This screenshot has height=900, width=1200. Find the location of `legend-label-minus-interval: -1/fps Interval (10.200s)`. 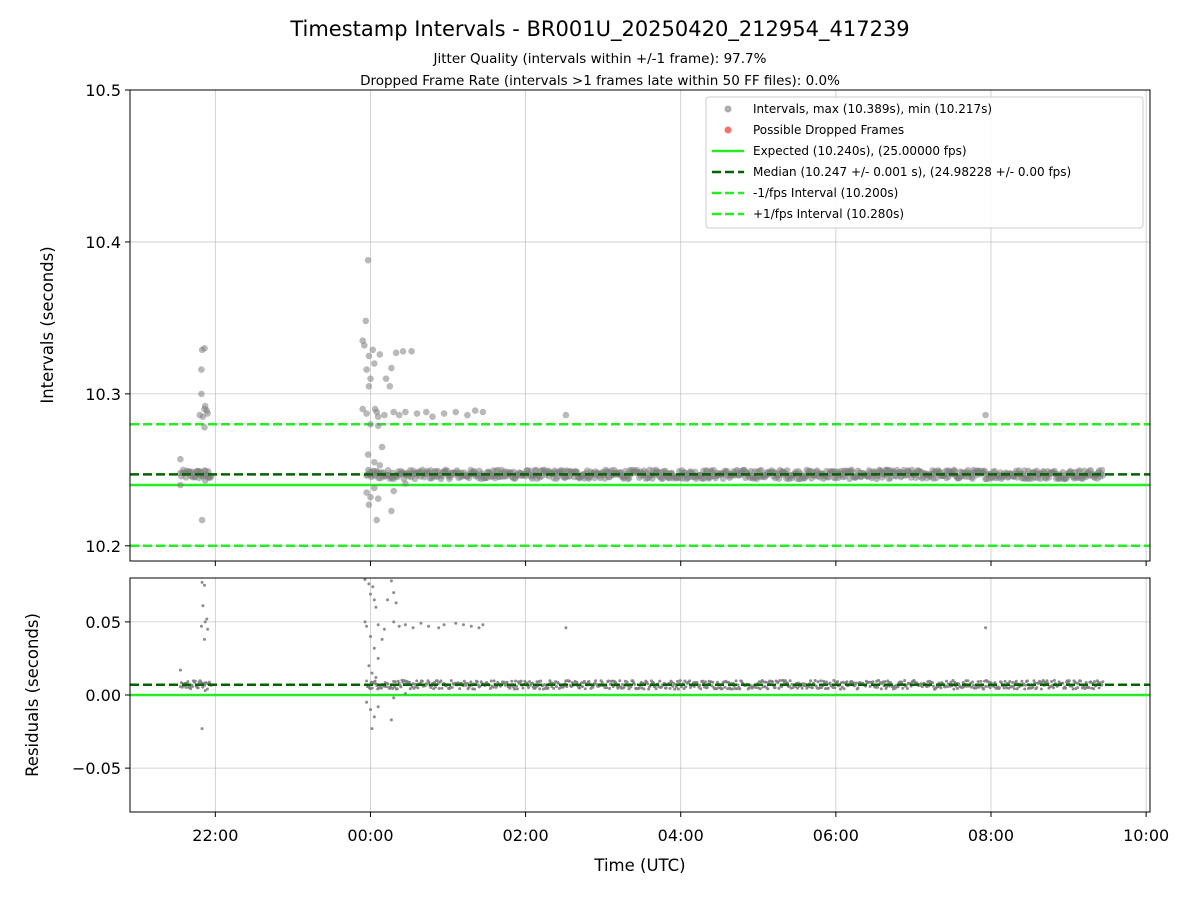

legend-label-minus-interval: -1/fps Interval (10.200s) is located at coordinates (825, 193).